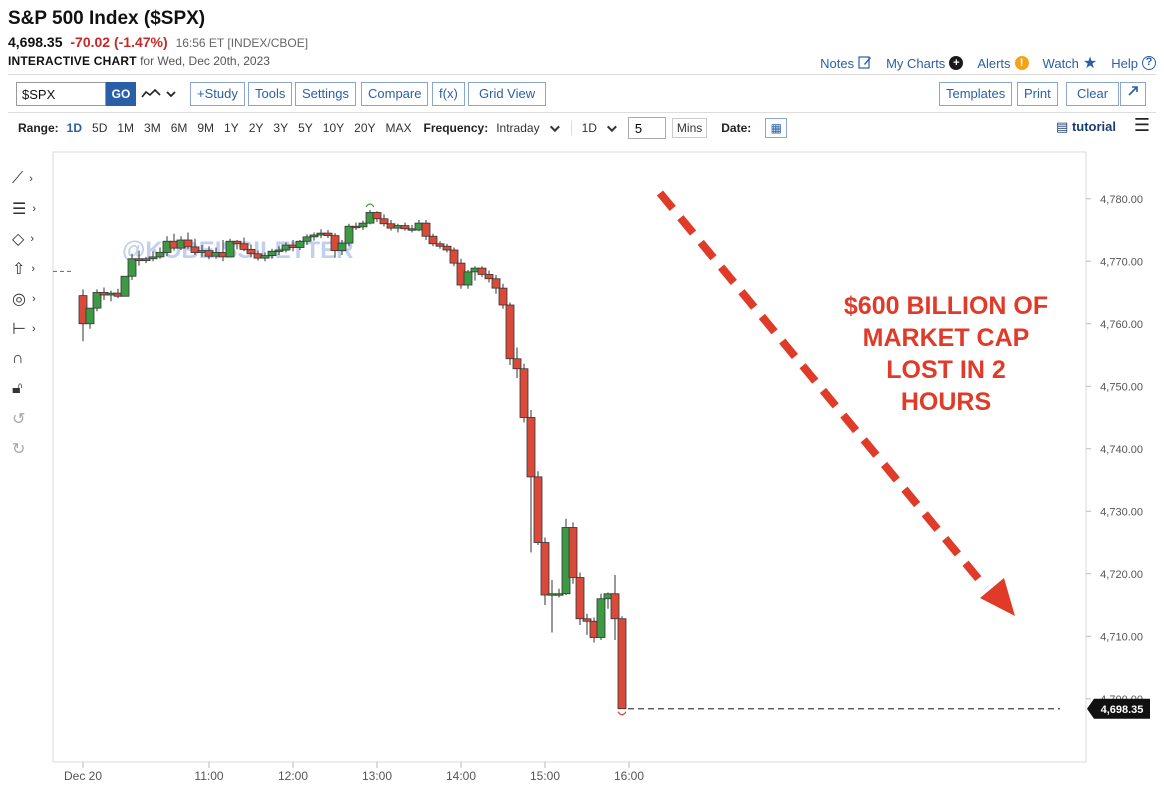  What do you see at coordinates (74, 128) in the screenshot?
I see `range-1d: 1D` at bounding box center [74, 128].